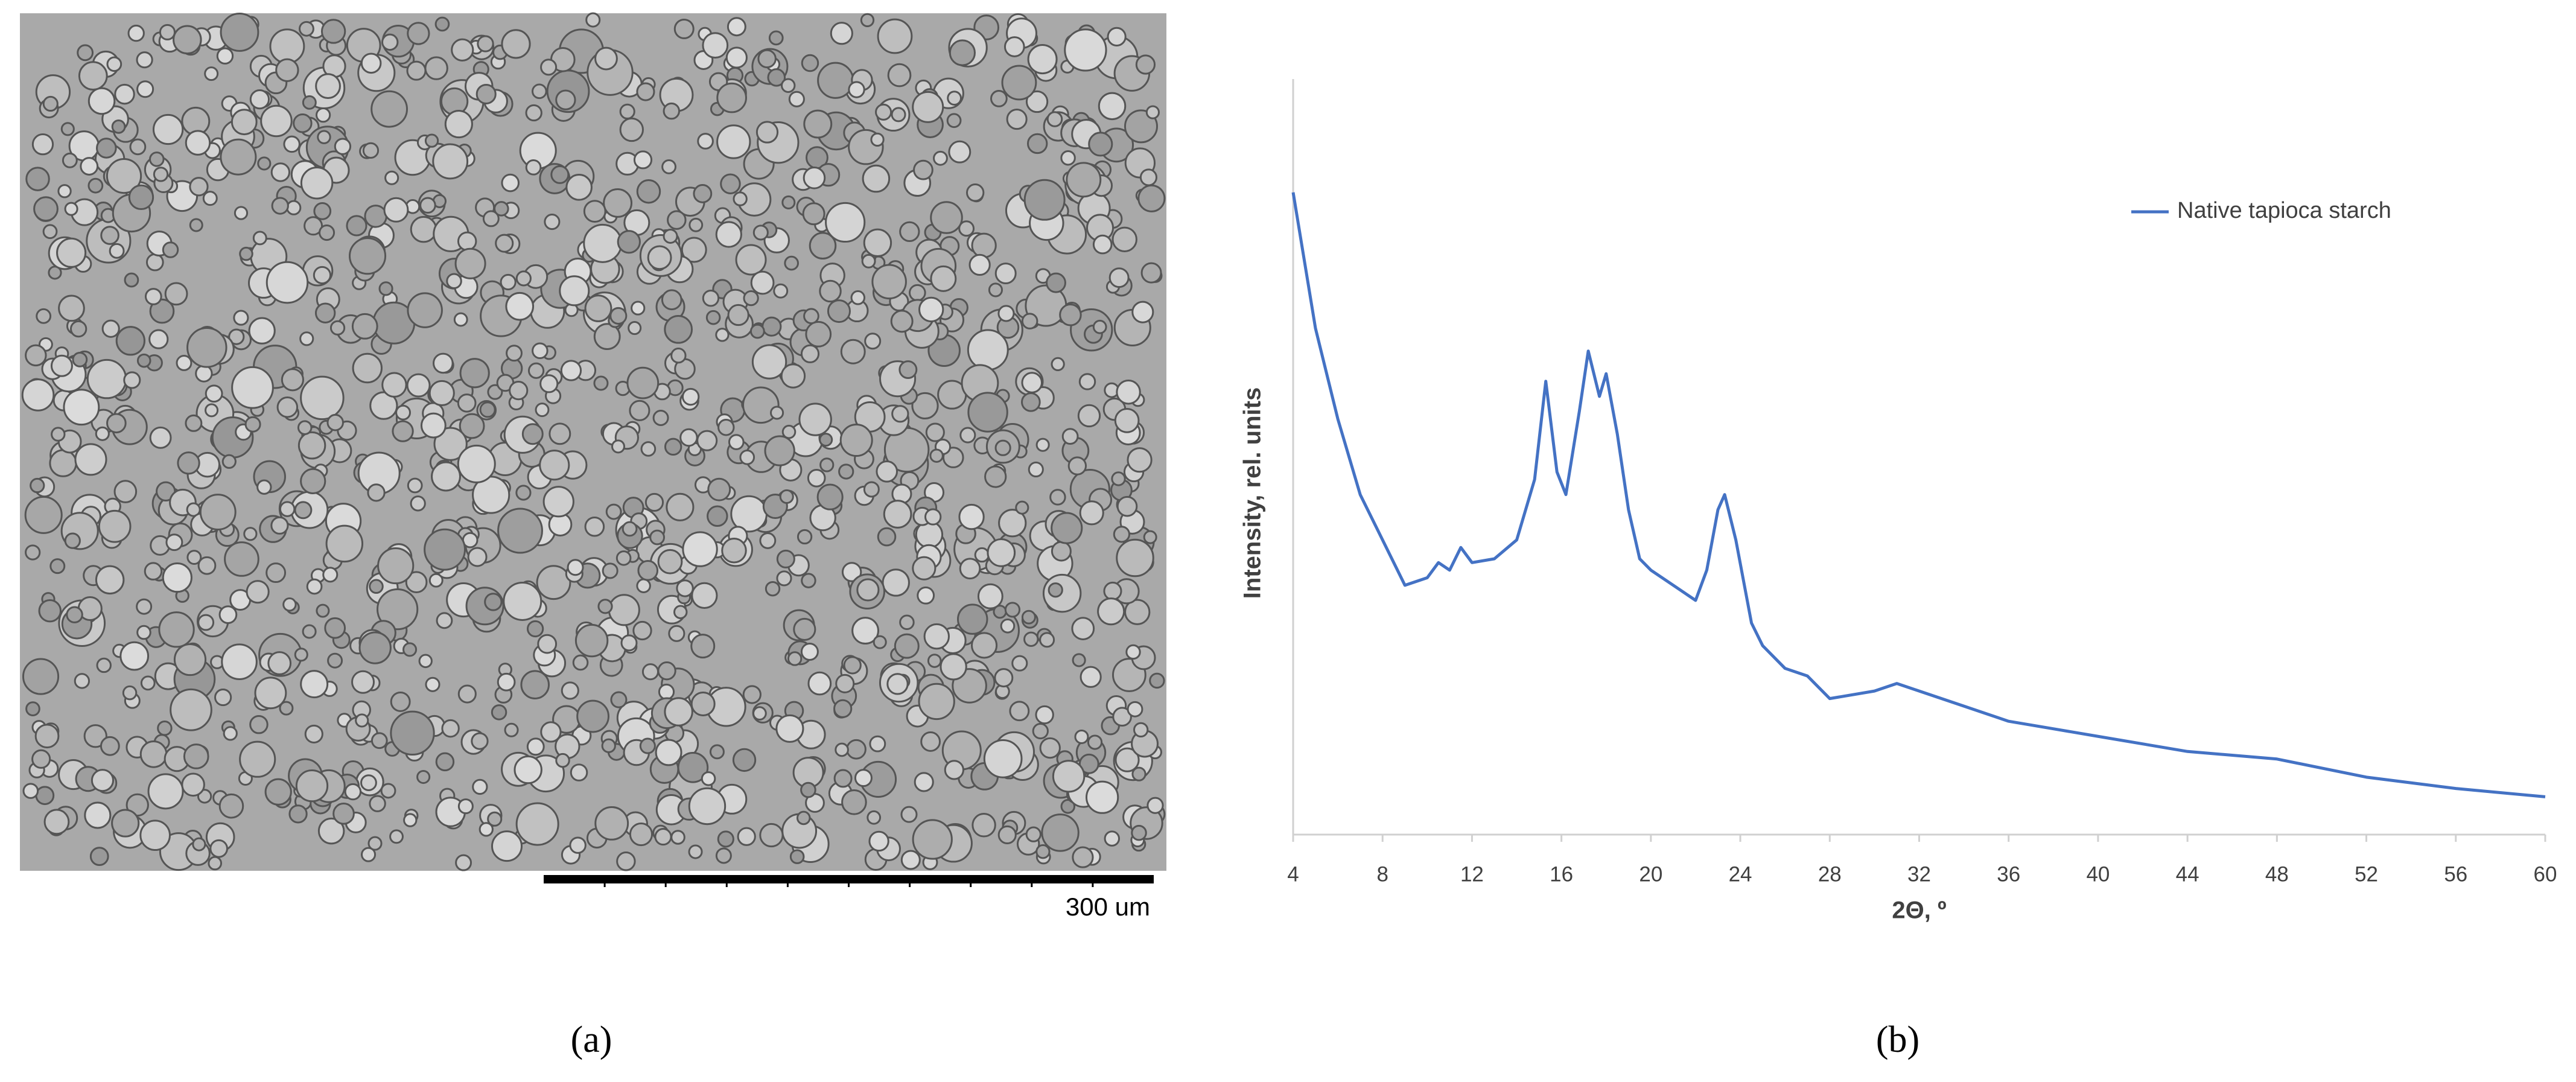  What do you see at coordinates (2008, 874) in the screenshot?
I see `x-tick-label: 36` at bounding box center [2008, 874].